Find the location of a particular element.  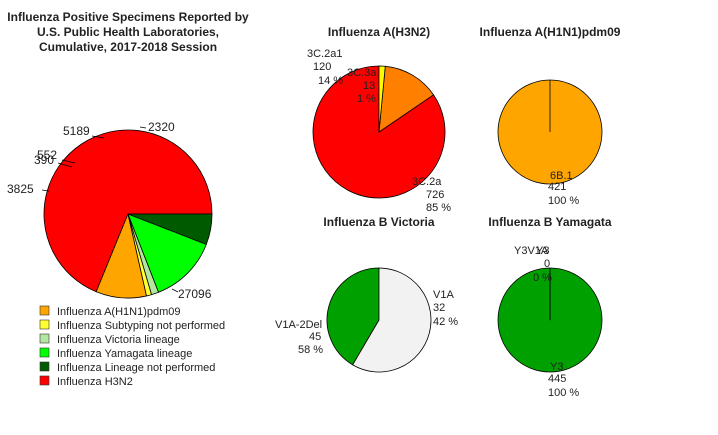

legend-swatch-lineage is located at coordinates (44, 366).